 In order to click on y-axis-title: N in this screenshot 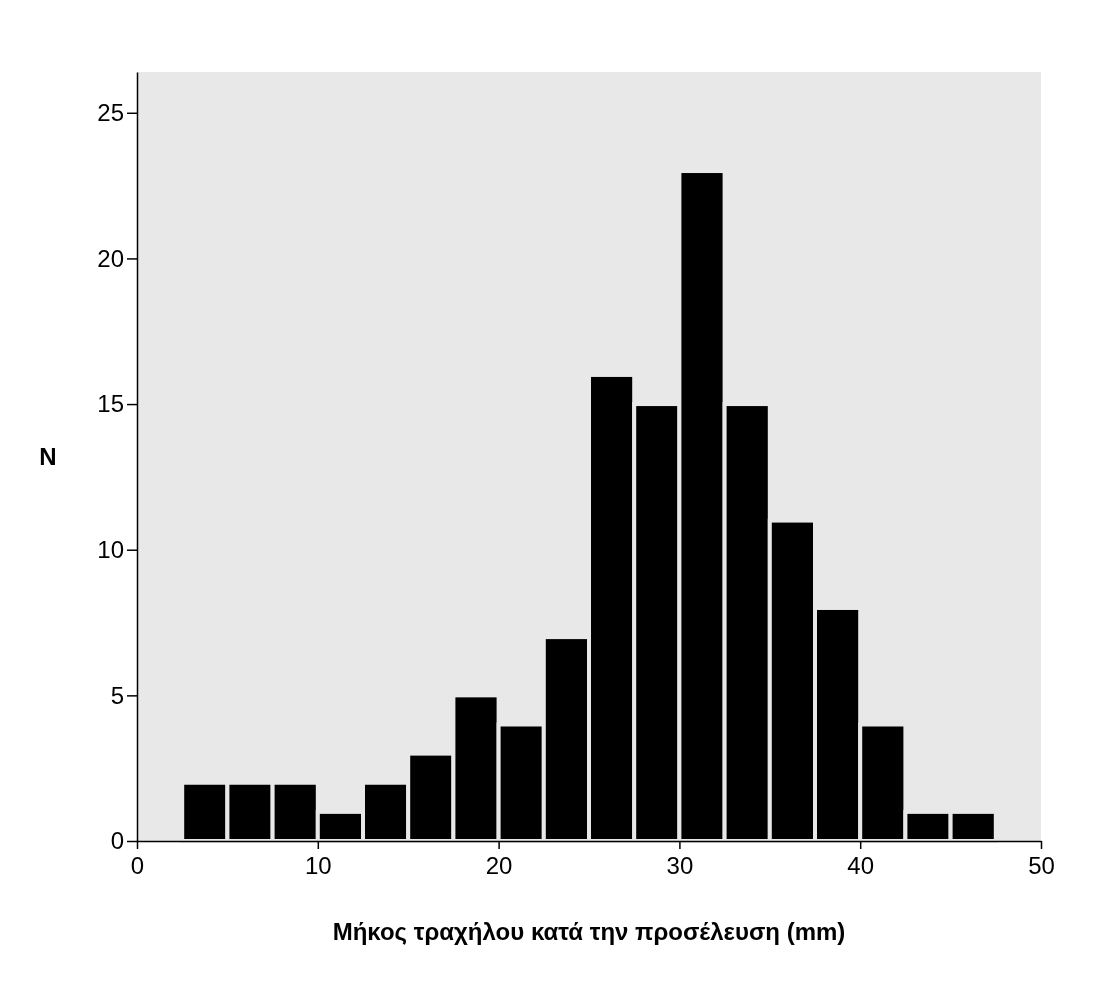, I will do `click(48, 456)`.